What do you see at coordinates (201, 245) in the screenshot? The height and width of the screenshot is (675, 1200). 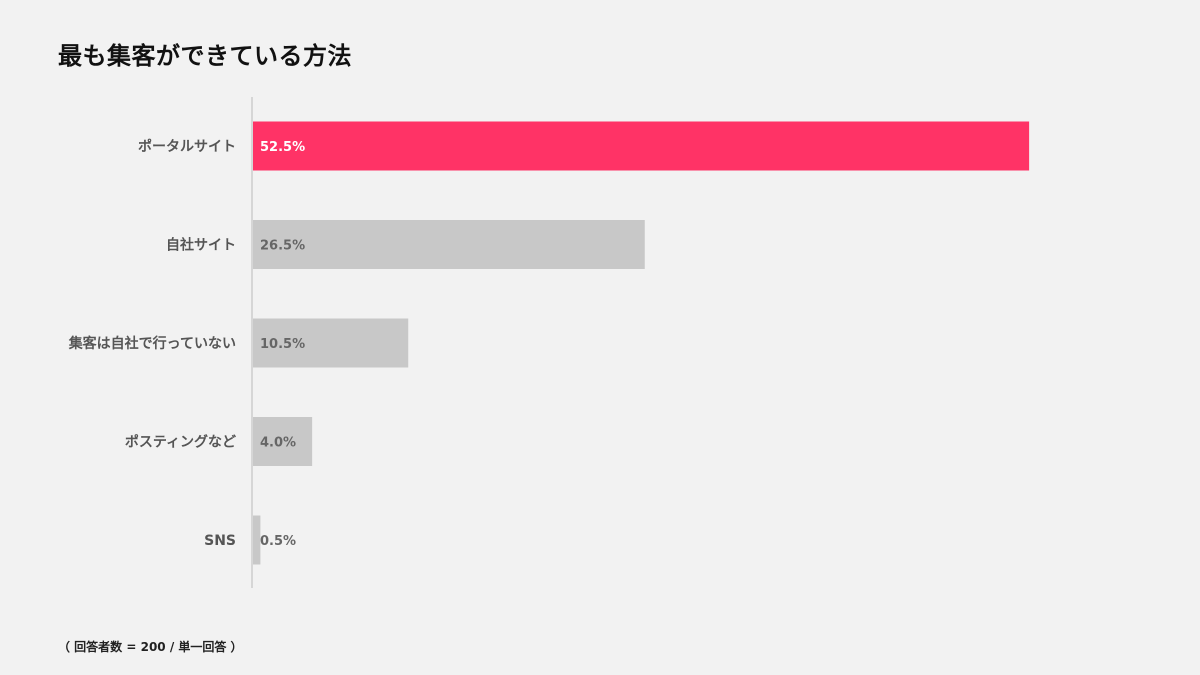 I see `category-label: 自社サイト` at bounding box center [201, 245].